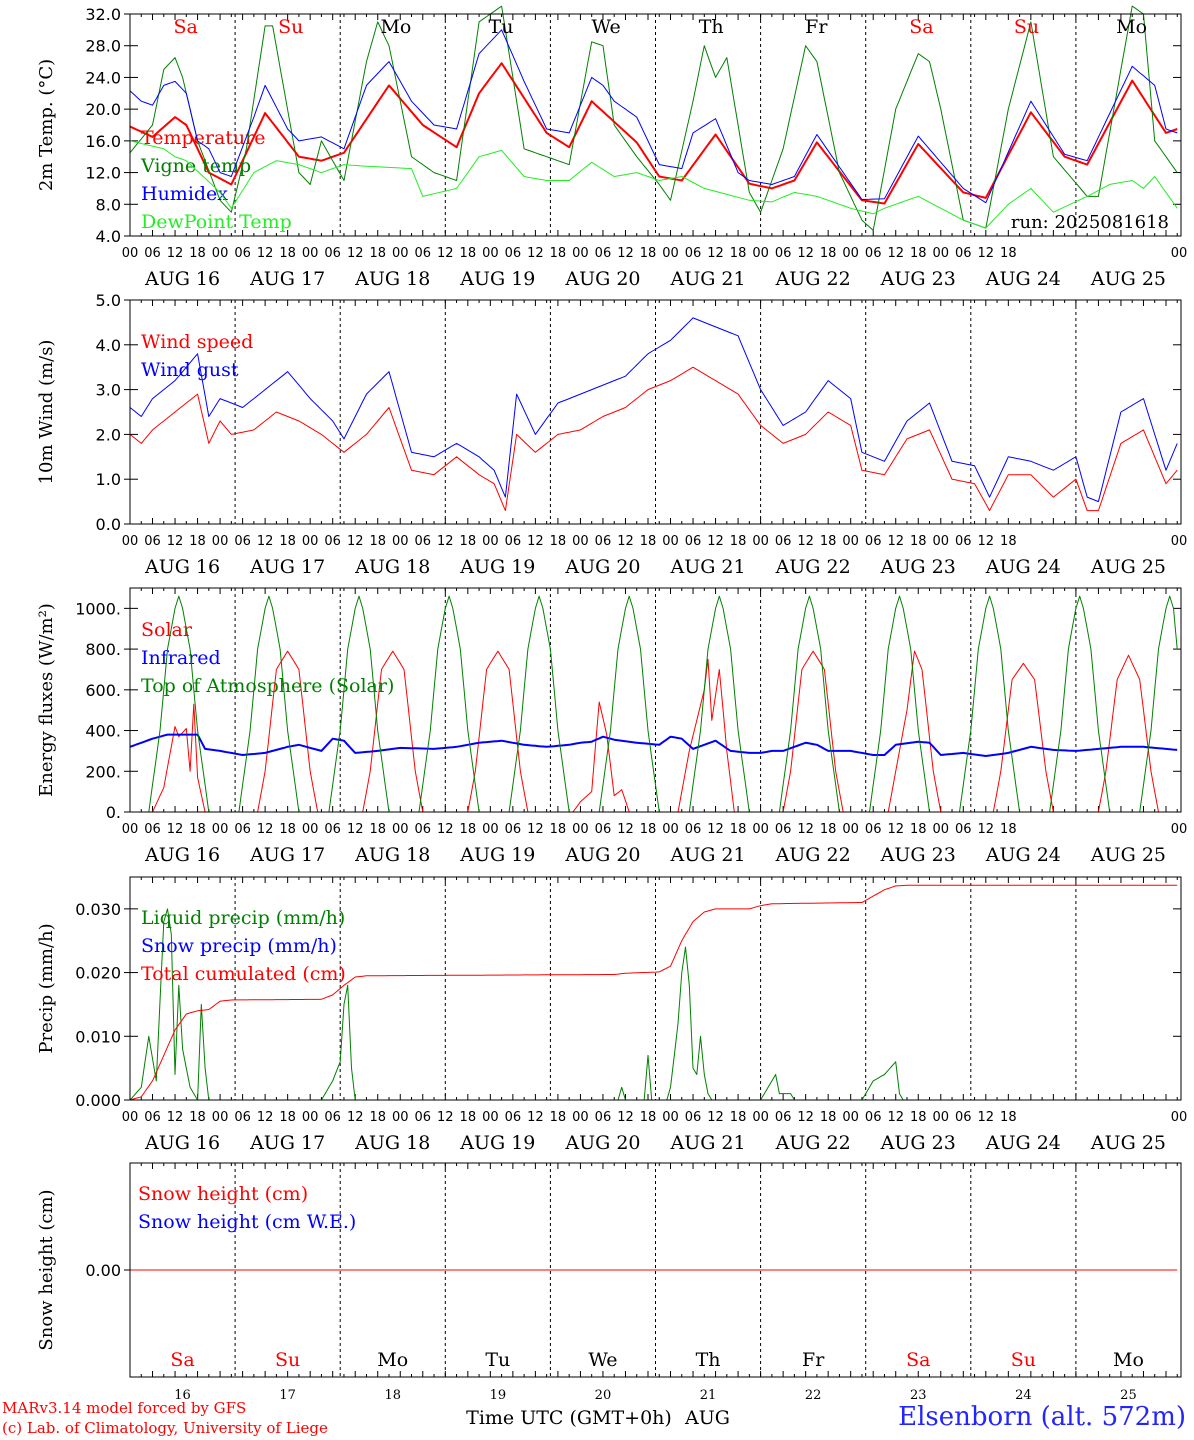 This screenshot has height=1440, width=1194. What do you see at coordinates (497, 567) in the screenshot?
I see `day-label: AUG 19` at bounding box center [497, 567].